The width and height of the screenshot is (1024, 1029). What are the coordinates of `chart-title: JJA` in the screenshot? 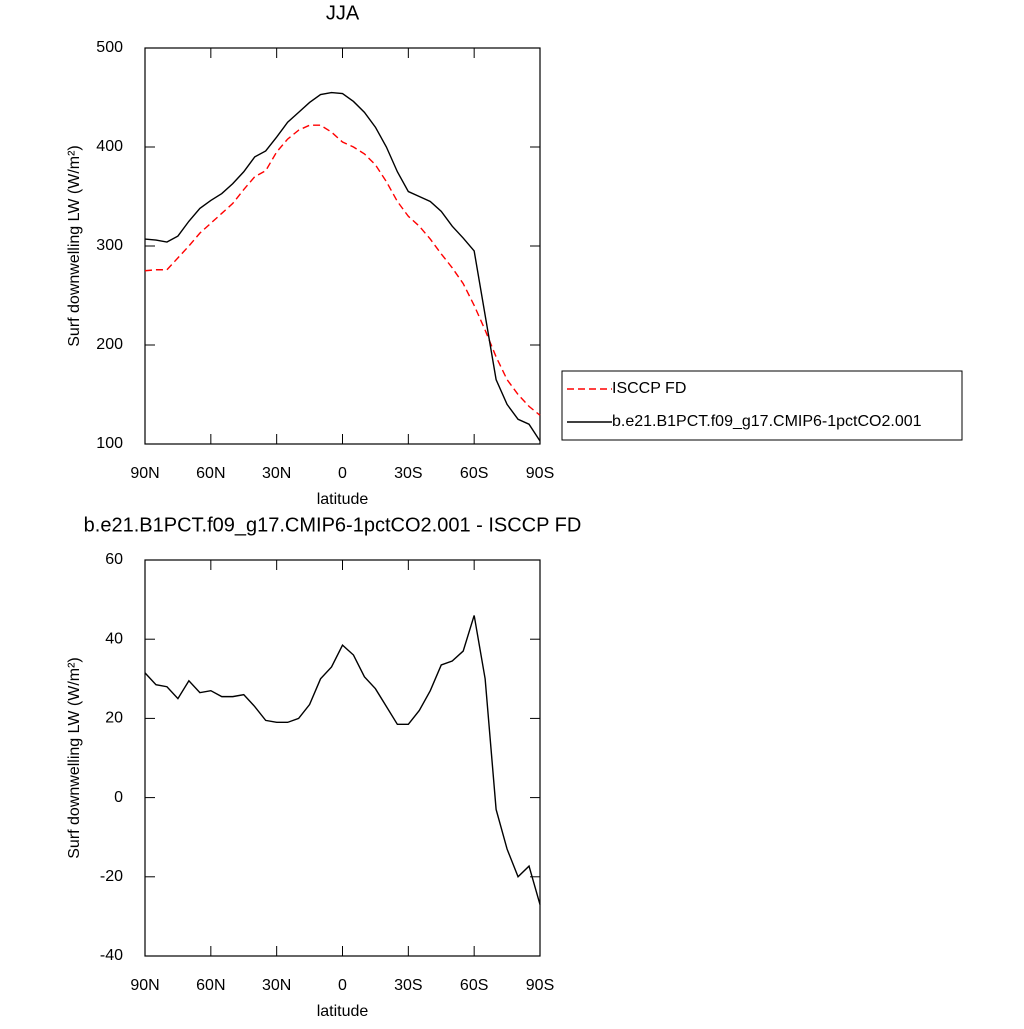 It's located at (343, 13).